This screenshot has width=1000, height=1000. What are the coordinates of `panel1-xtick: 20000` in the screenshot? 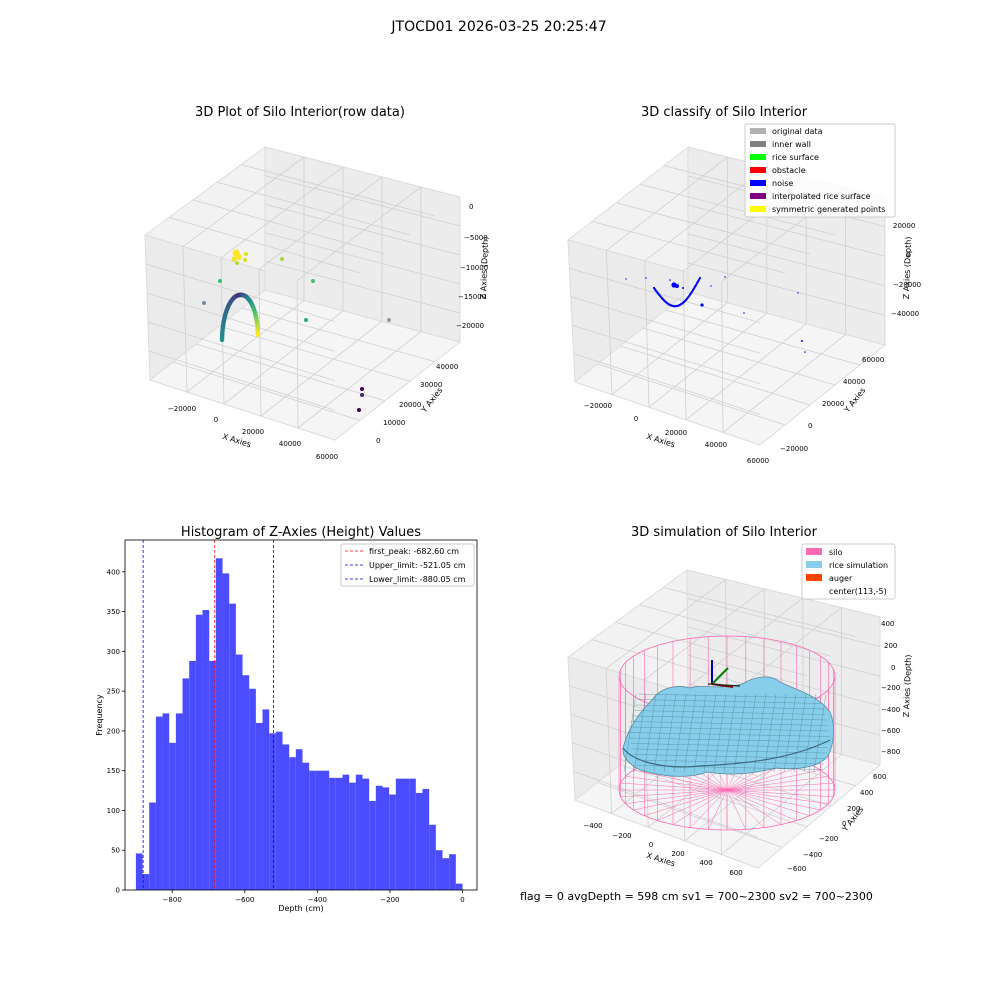 It's located at (253, 432).